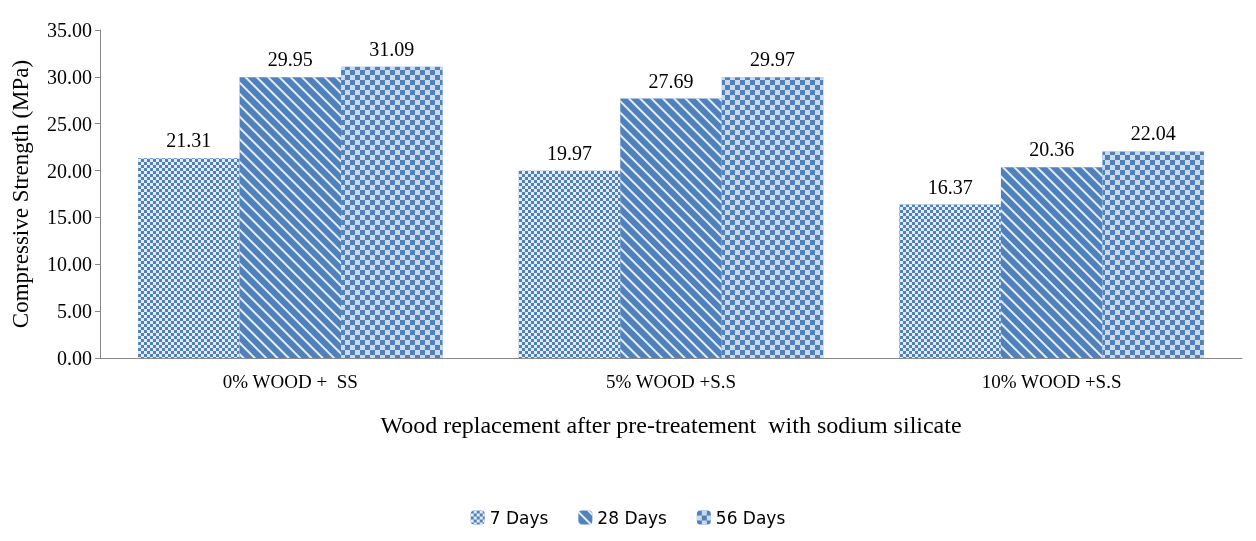  What do you see at coordinates (290, 59) in the screenshot?
I see `data-label: 29.95` at bounding box center [290, 59].